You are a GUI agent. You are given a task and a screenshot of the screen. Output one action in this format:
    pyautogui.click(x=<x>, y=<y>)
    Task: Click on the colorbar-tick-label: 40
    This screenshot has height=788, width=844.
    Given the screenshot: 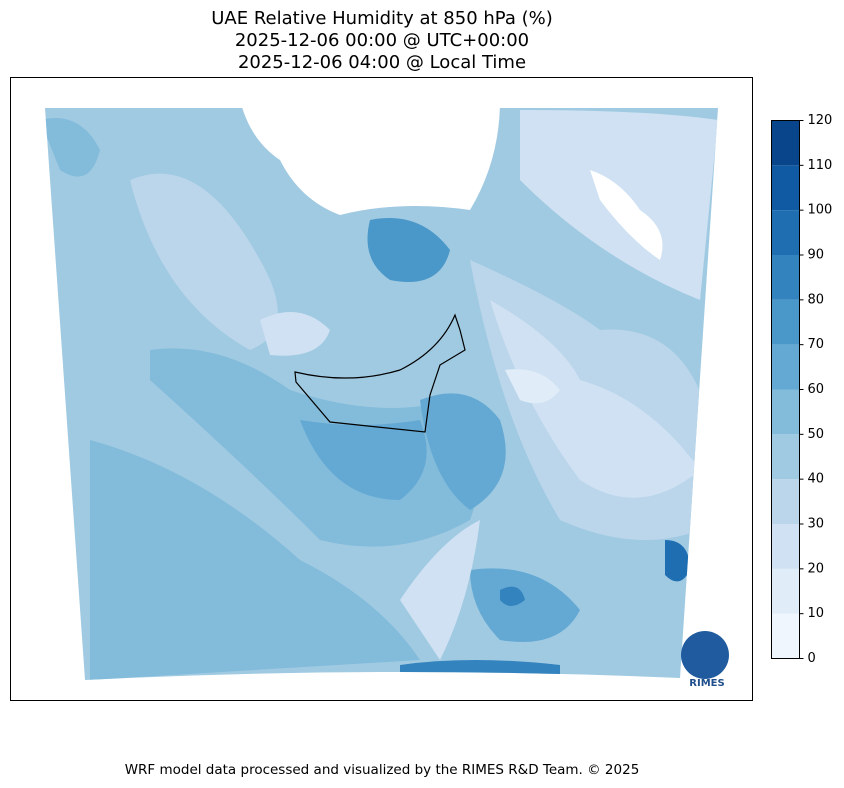 What is the action you would take?
    pyautogui.click(x=816, y=479)
    